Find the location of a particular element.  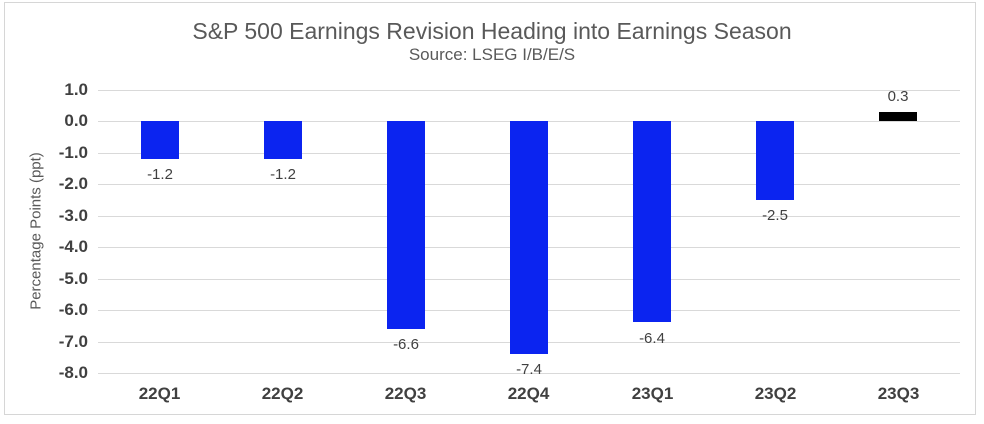

x-category-label: 22Q1 is located at coordinates (159, 393).